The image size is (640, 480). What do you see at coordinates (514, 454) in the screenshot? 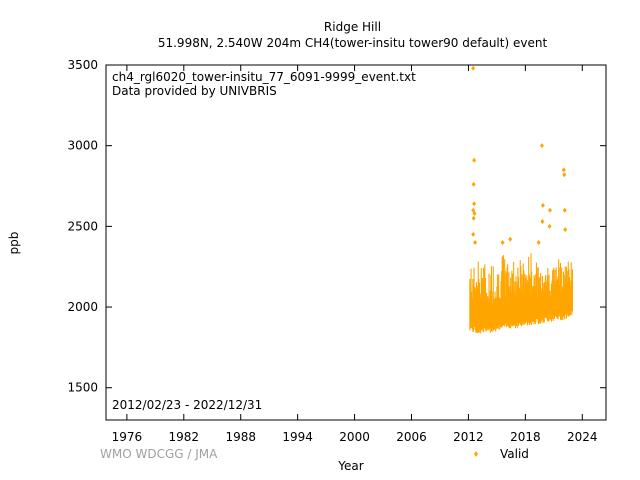
I see `legend-label: Valid` at bounding box center [514, 454].